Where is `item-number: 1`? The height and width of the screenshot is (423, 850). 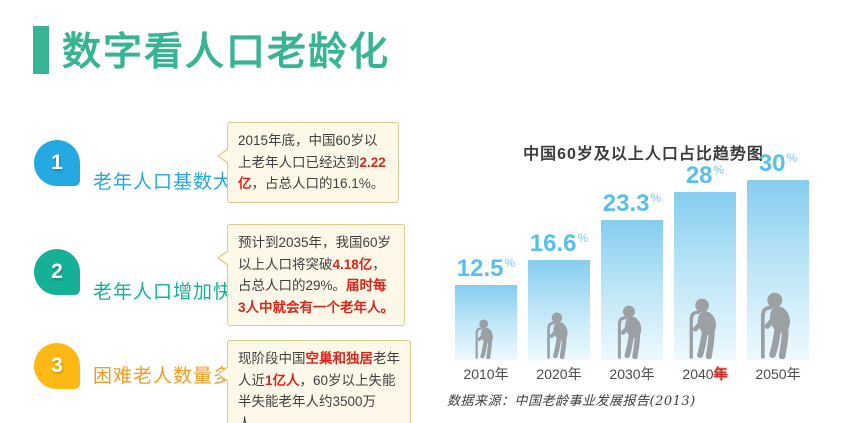 item-number: 1 is located at coordinates (57, 162).